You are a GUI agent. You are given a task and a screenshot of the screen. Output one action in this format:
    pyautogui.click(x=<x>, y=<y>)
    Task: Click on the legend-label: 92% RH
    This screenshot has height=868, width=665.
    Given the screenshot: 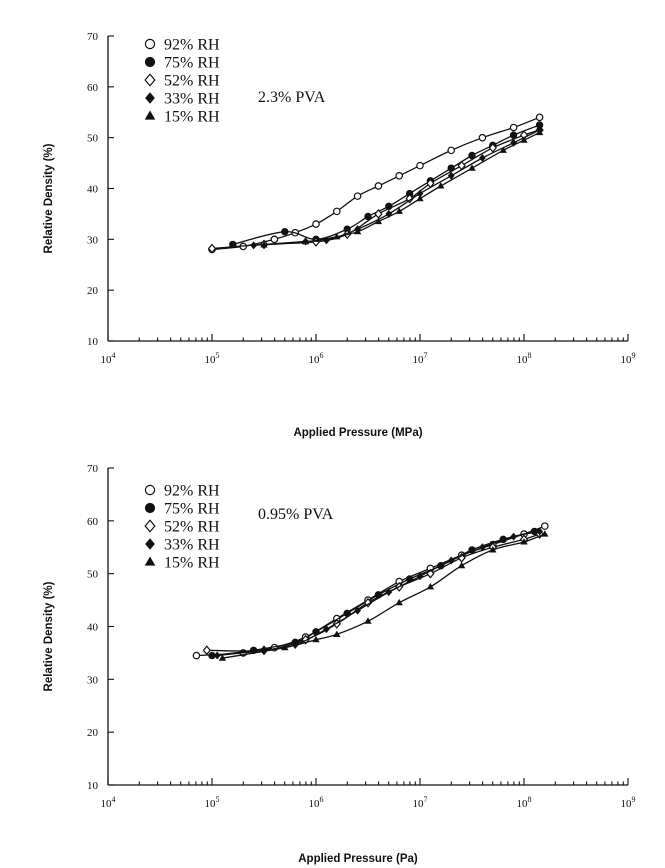 What is the action you would take?
    pyautogui.click(x=192, y=45)
    